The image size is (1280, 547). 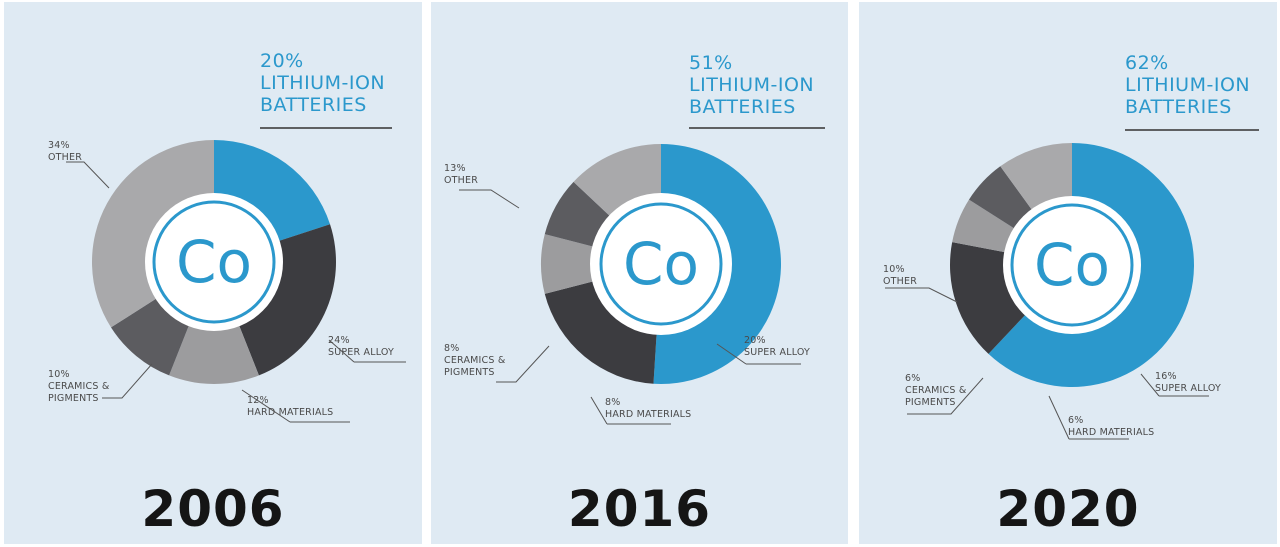 What do you see at coordinates (1188, 382) in the screenshot?
I see `super-alloy-label: 16% SUPER ALLOY` at bounding box center [1188, 382].